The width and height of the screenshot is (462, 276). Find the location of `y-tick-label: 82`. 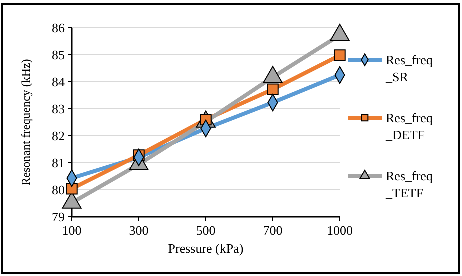

y-tick-label: 82 is located at coordinates (58, 136).